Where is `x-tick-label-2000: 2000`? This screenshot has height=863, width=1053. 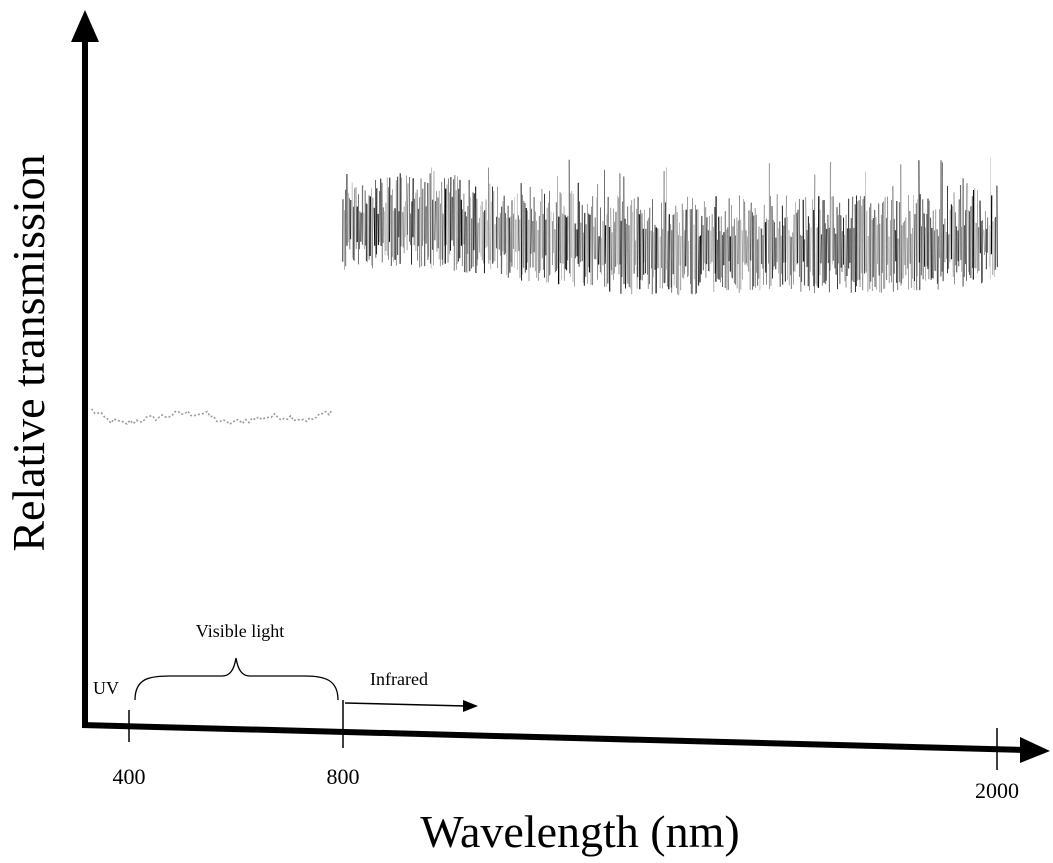 x-tick-label-2000: 2000 is located at coordinates (997, 790).